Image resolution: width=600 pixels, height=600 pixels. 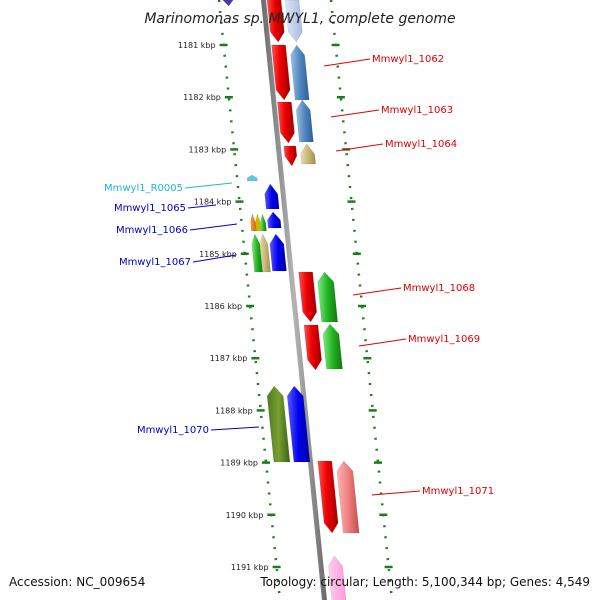 I want to click on left-scale-line, so click(x=249, y=300).